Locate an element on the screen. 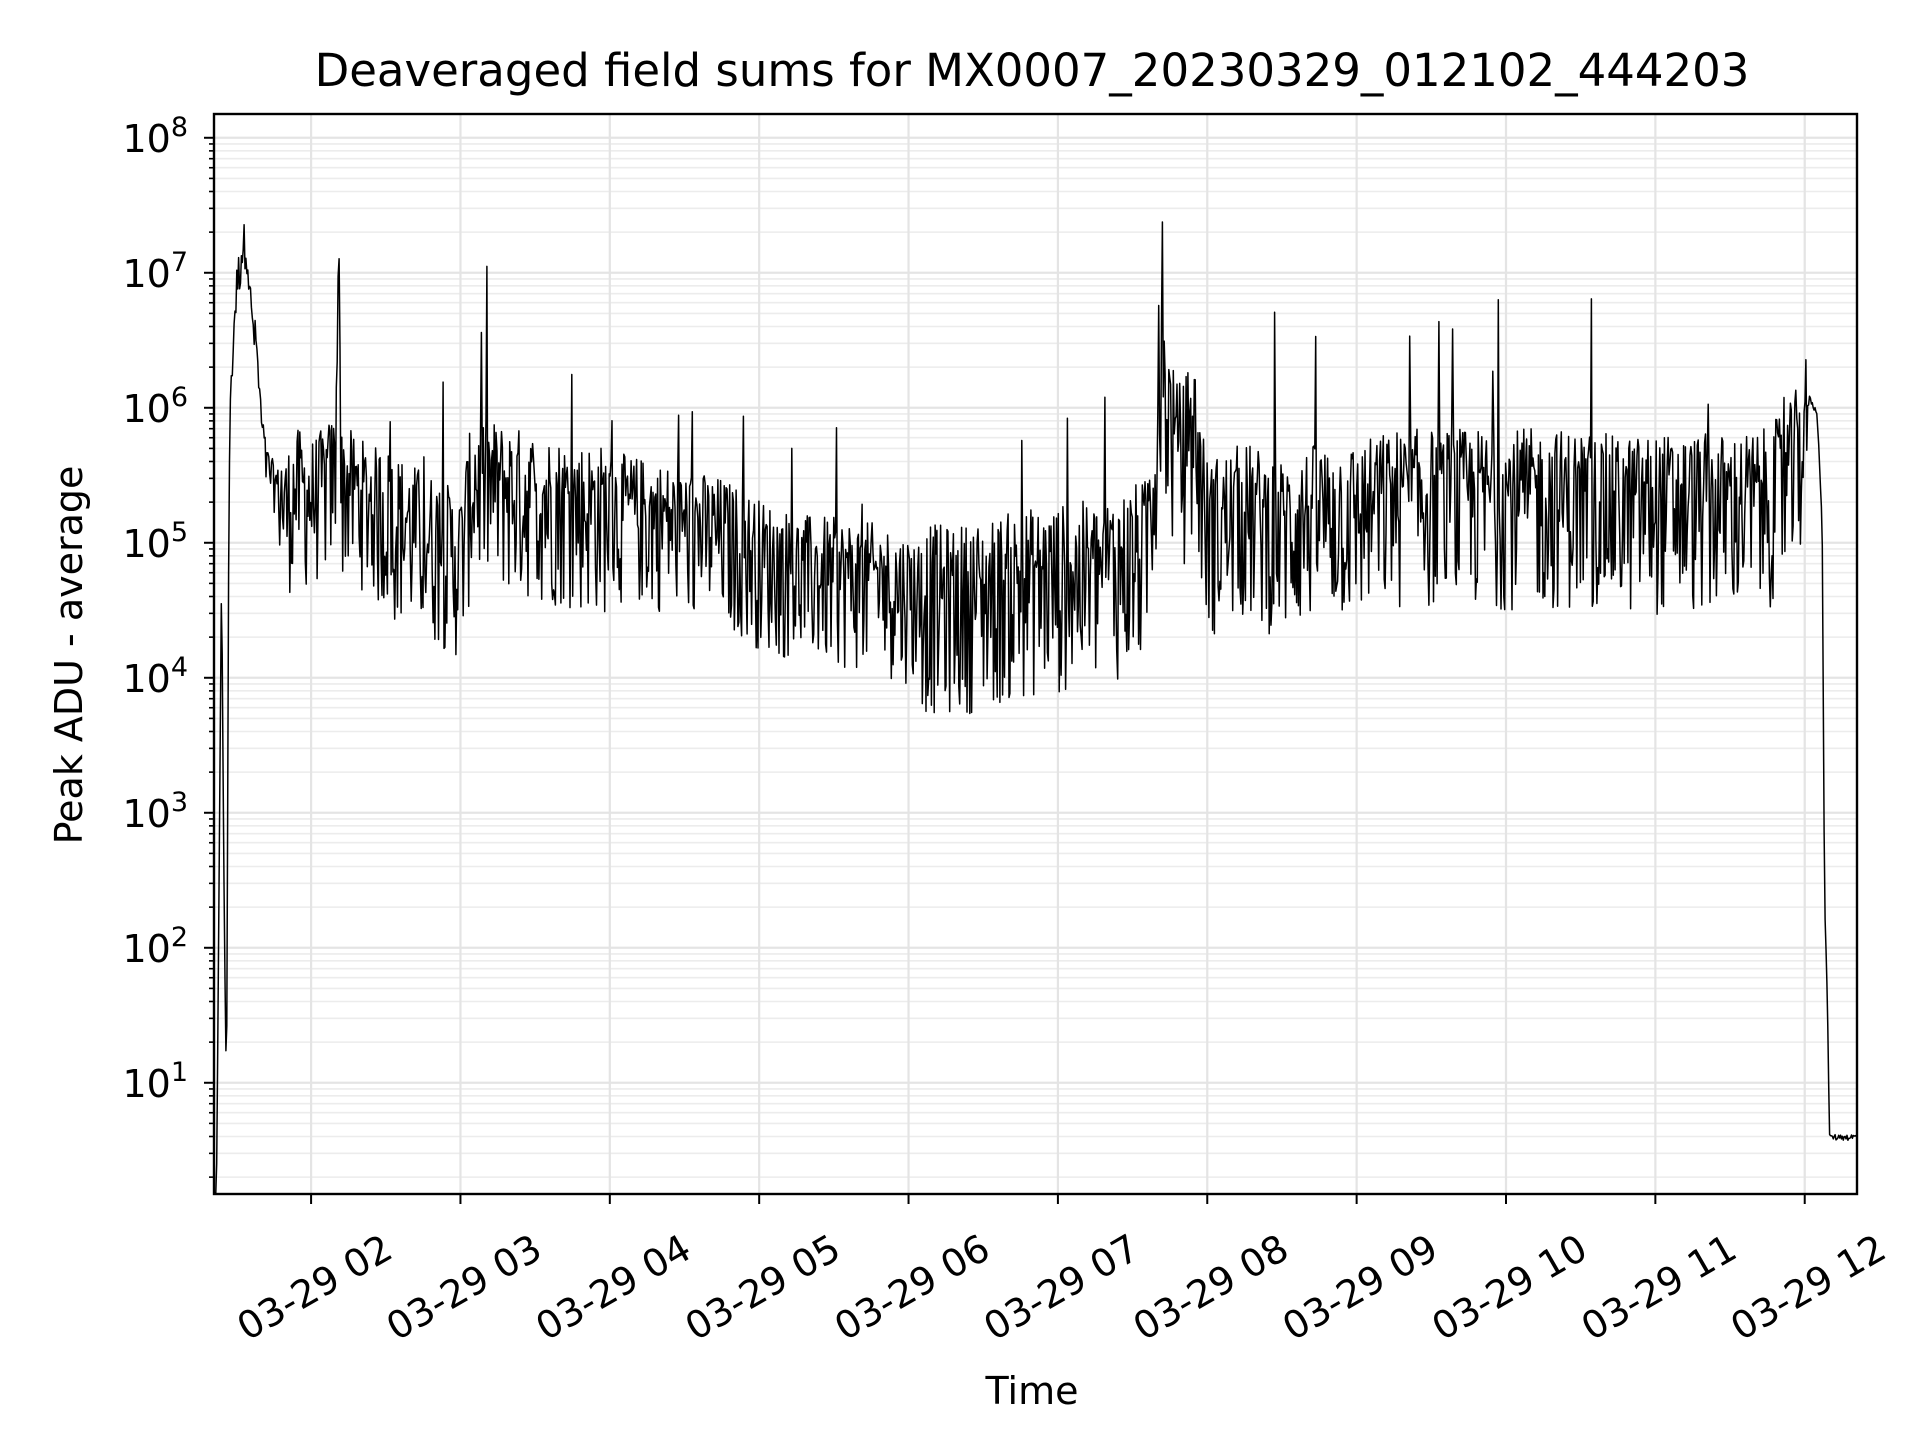 Image resolution: width=1920 pixels, height=1440 pixels. y-tick-label: 10⁶ is located at coordinates (155, 406).